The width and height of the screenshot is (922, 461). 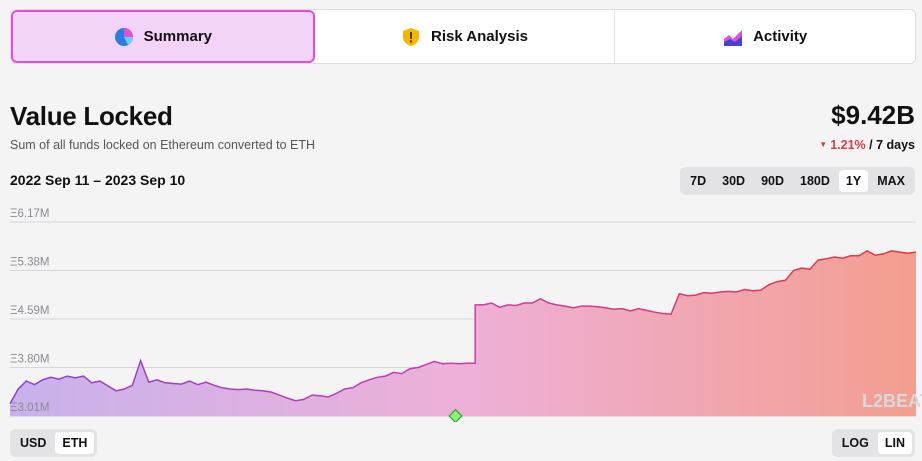 What do you see at coordinates (891, 181) in the screenshot?
I see `period-max-button: MAX` at bounding box center [891, 181].